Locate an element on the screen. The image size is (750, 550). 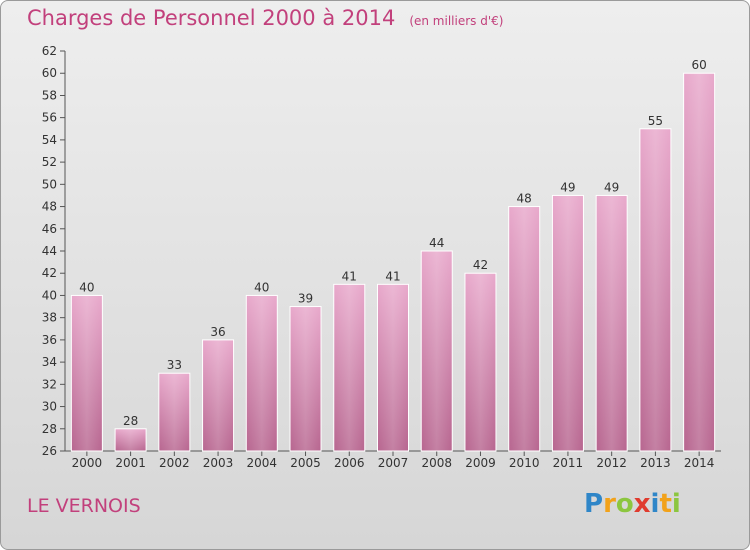
y-tick-label: 28 is located at coordinates (49, 429).